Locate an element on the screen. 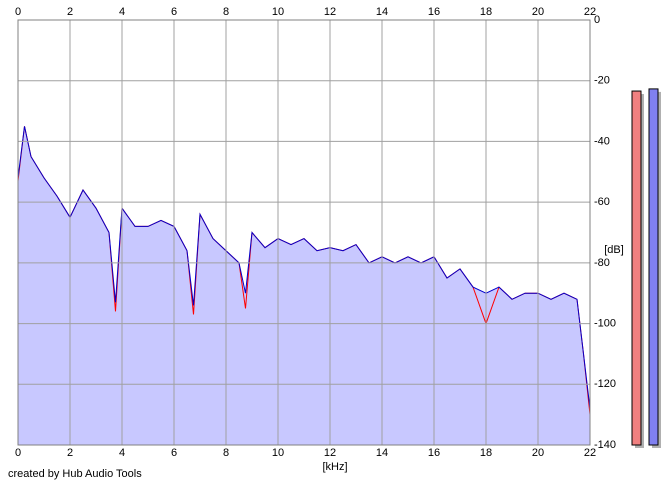  x-tick-label-top: 2 is located at coordinates (70, 12).